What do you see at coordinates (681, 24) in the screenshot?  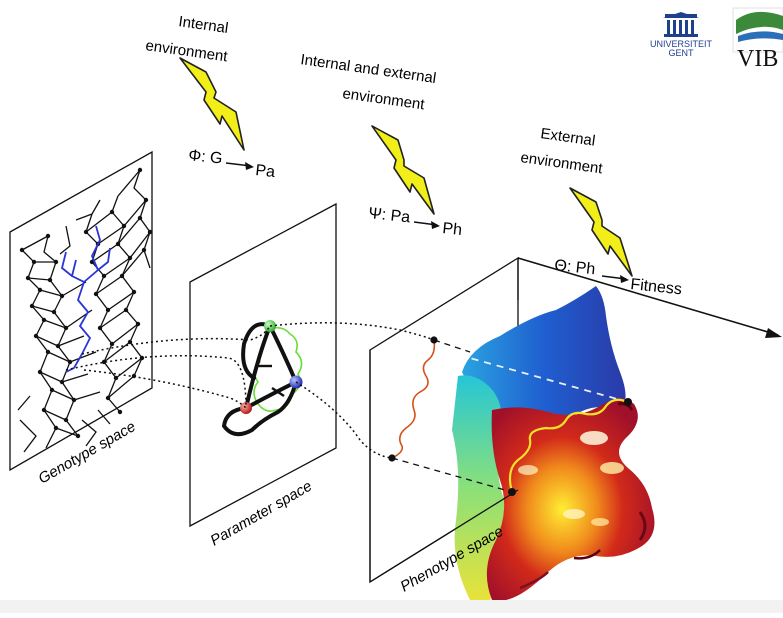 I see `ugent-building-icon` at bounding box center [681, 24].